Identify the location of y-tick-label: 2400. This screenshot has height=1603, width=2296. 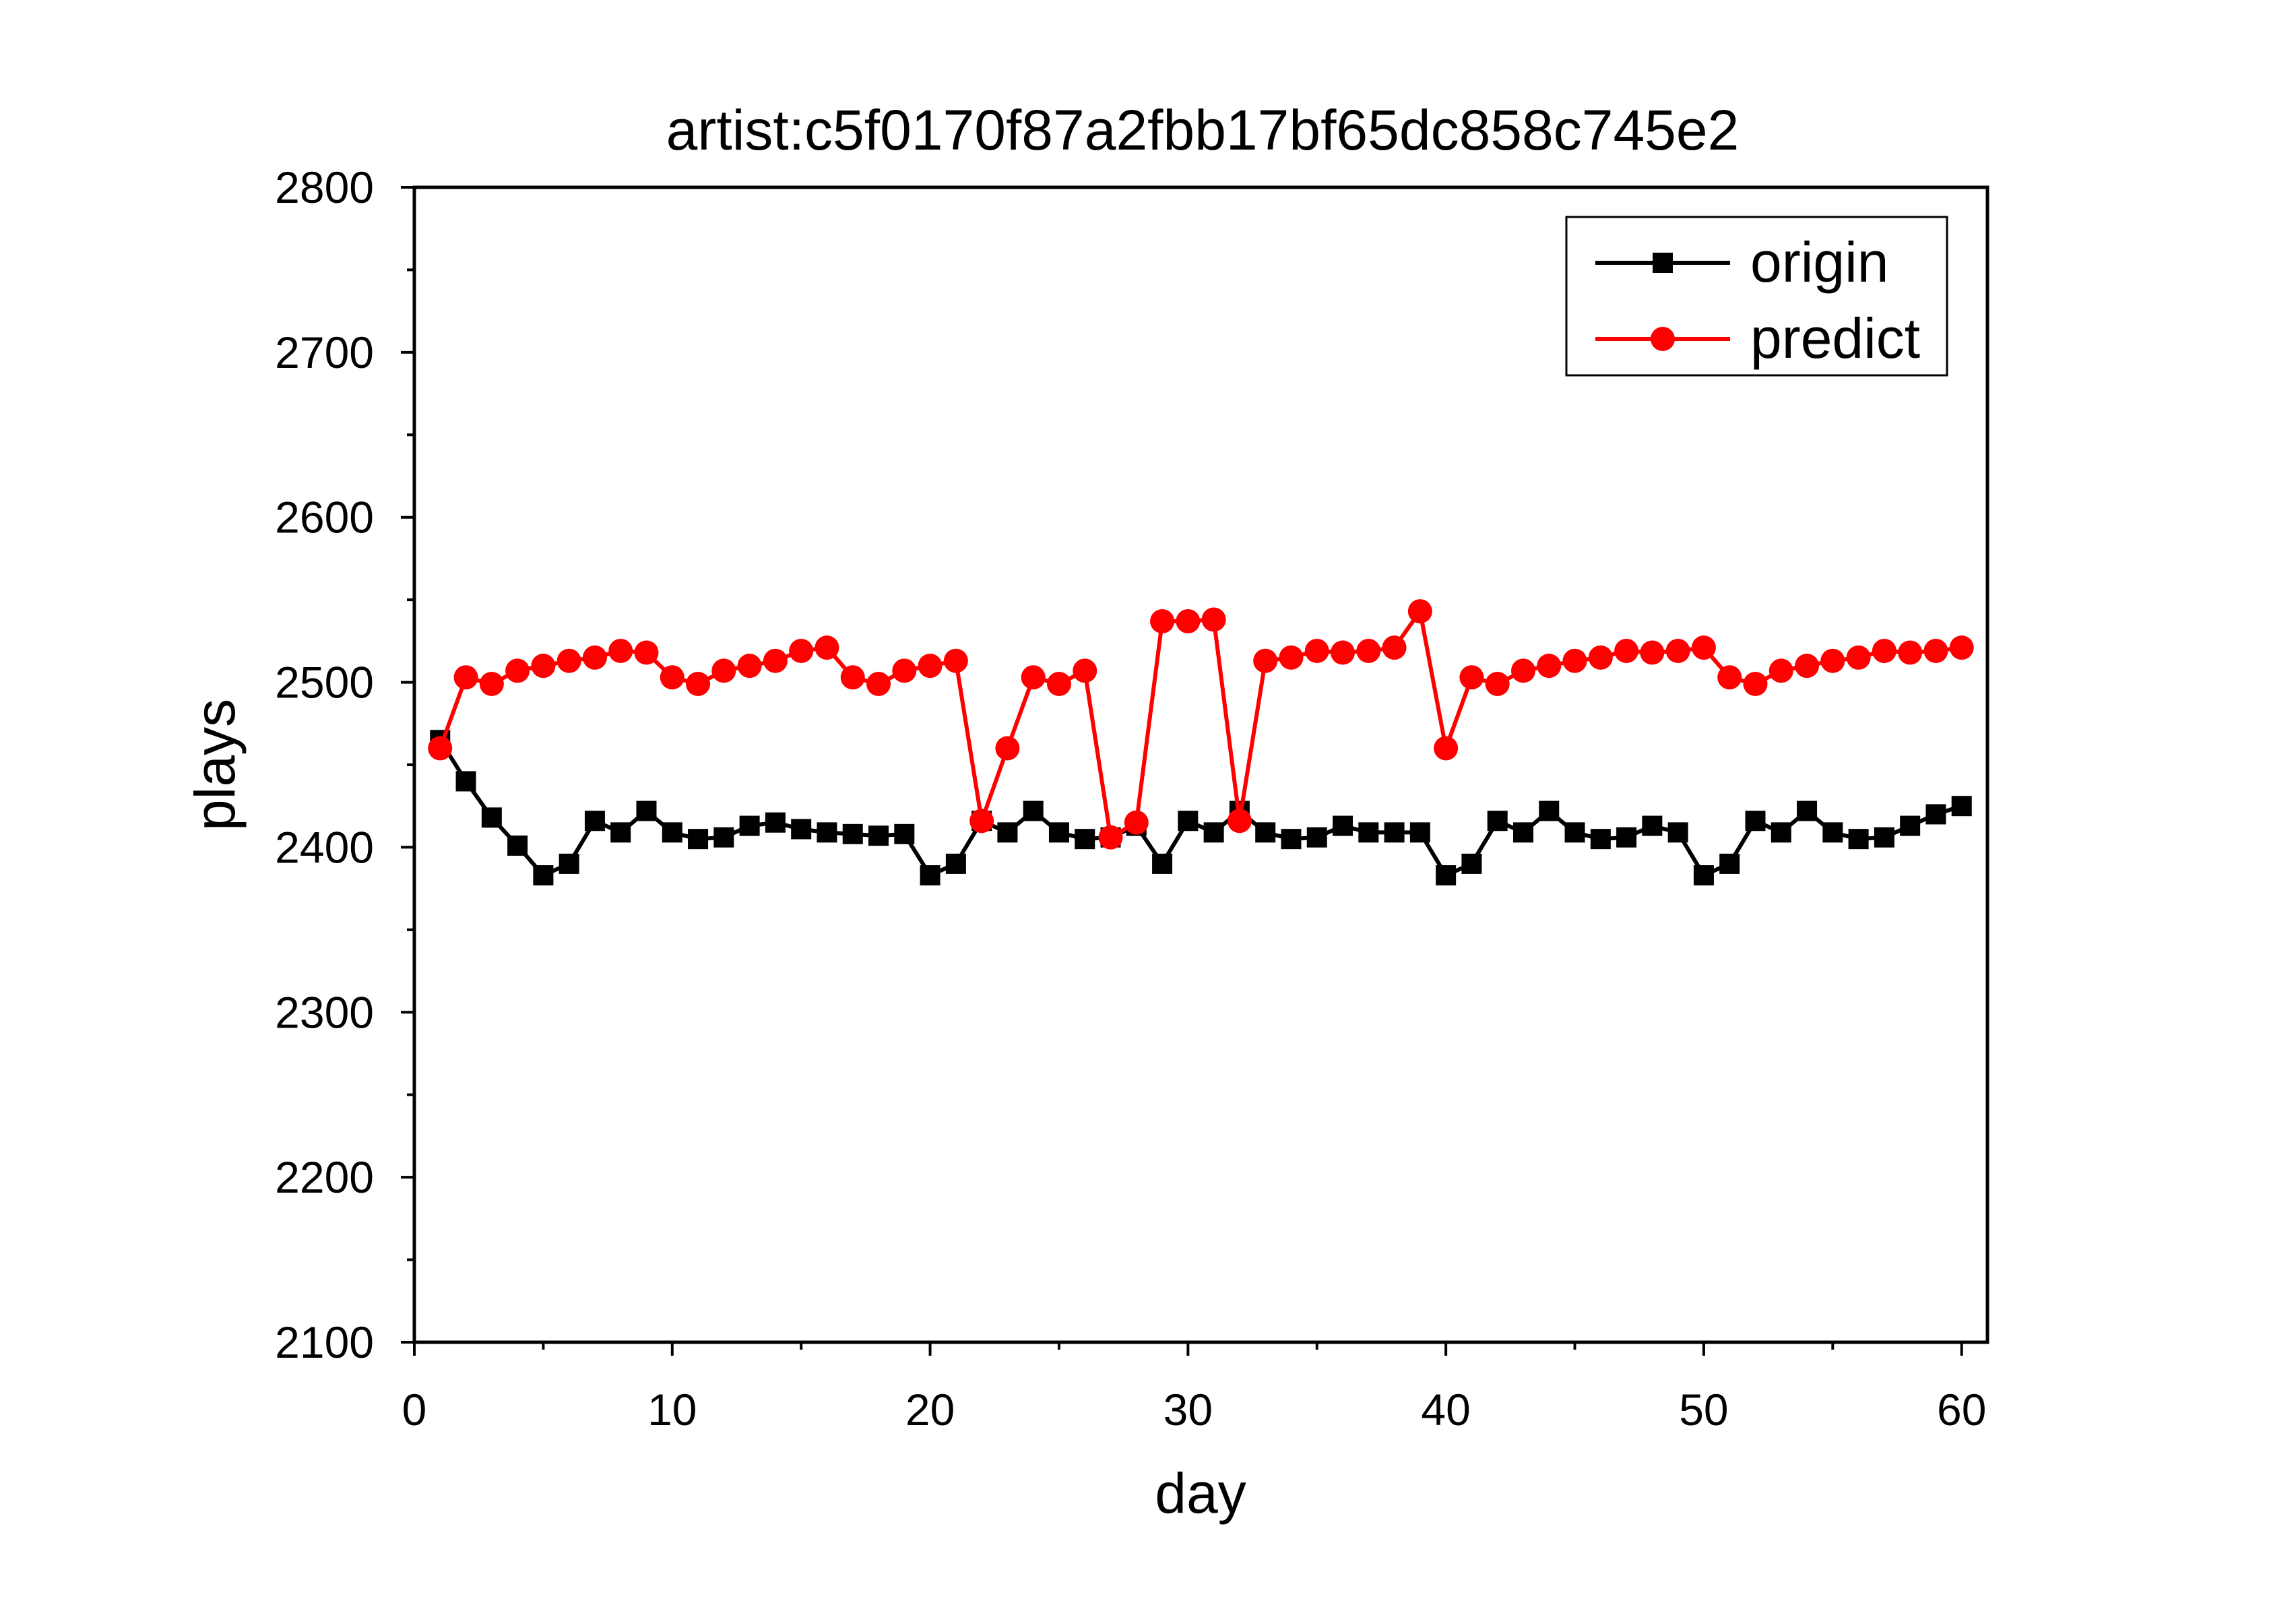
(324, 847).